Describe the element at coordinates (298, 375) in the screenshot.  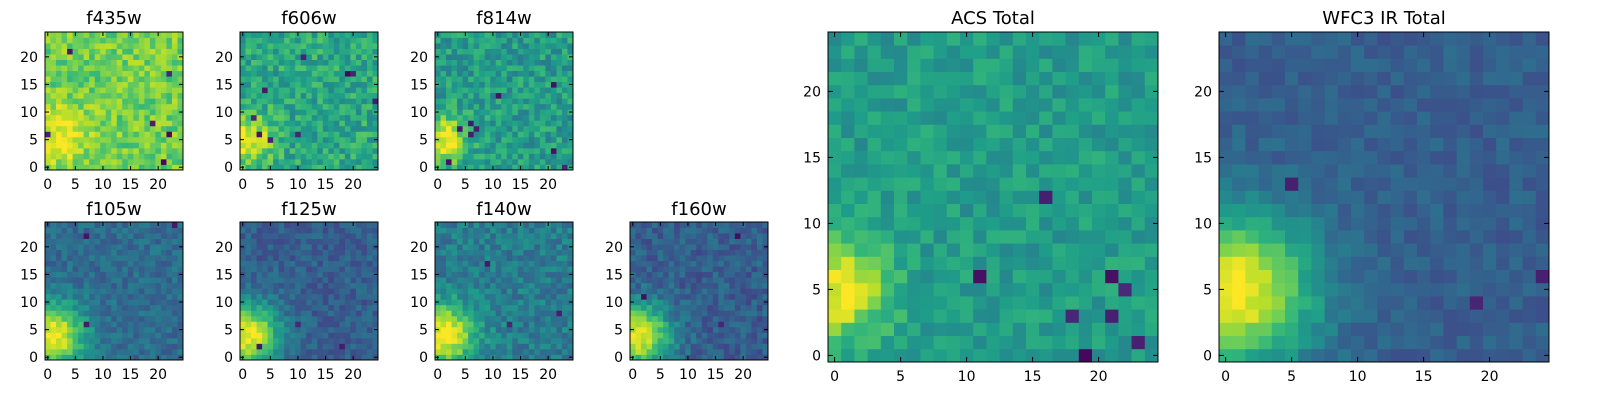
I see `x-tick-label: 10` at that location.